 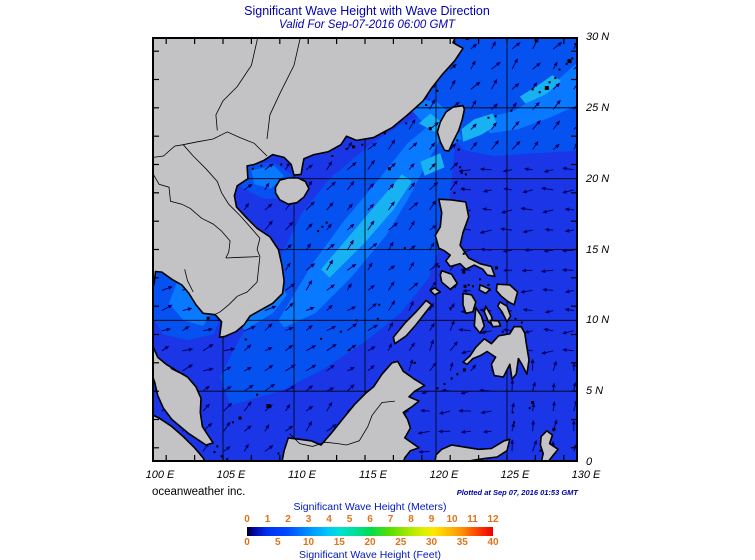 What do you see at coordinates (589, 462) in the screenshot?
I see `lat-label: 0` at bounding box center [589, 462].